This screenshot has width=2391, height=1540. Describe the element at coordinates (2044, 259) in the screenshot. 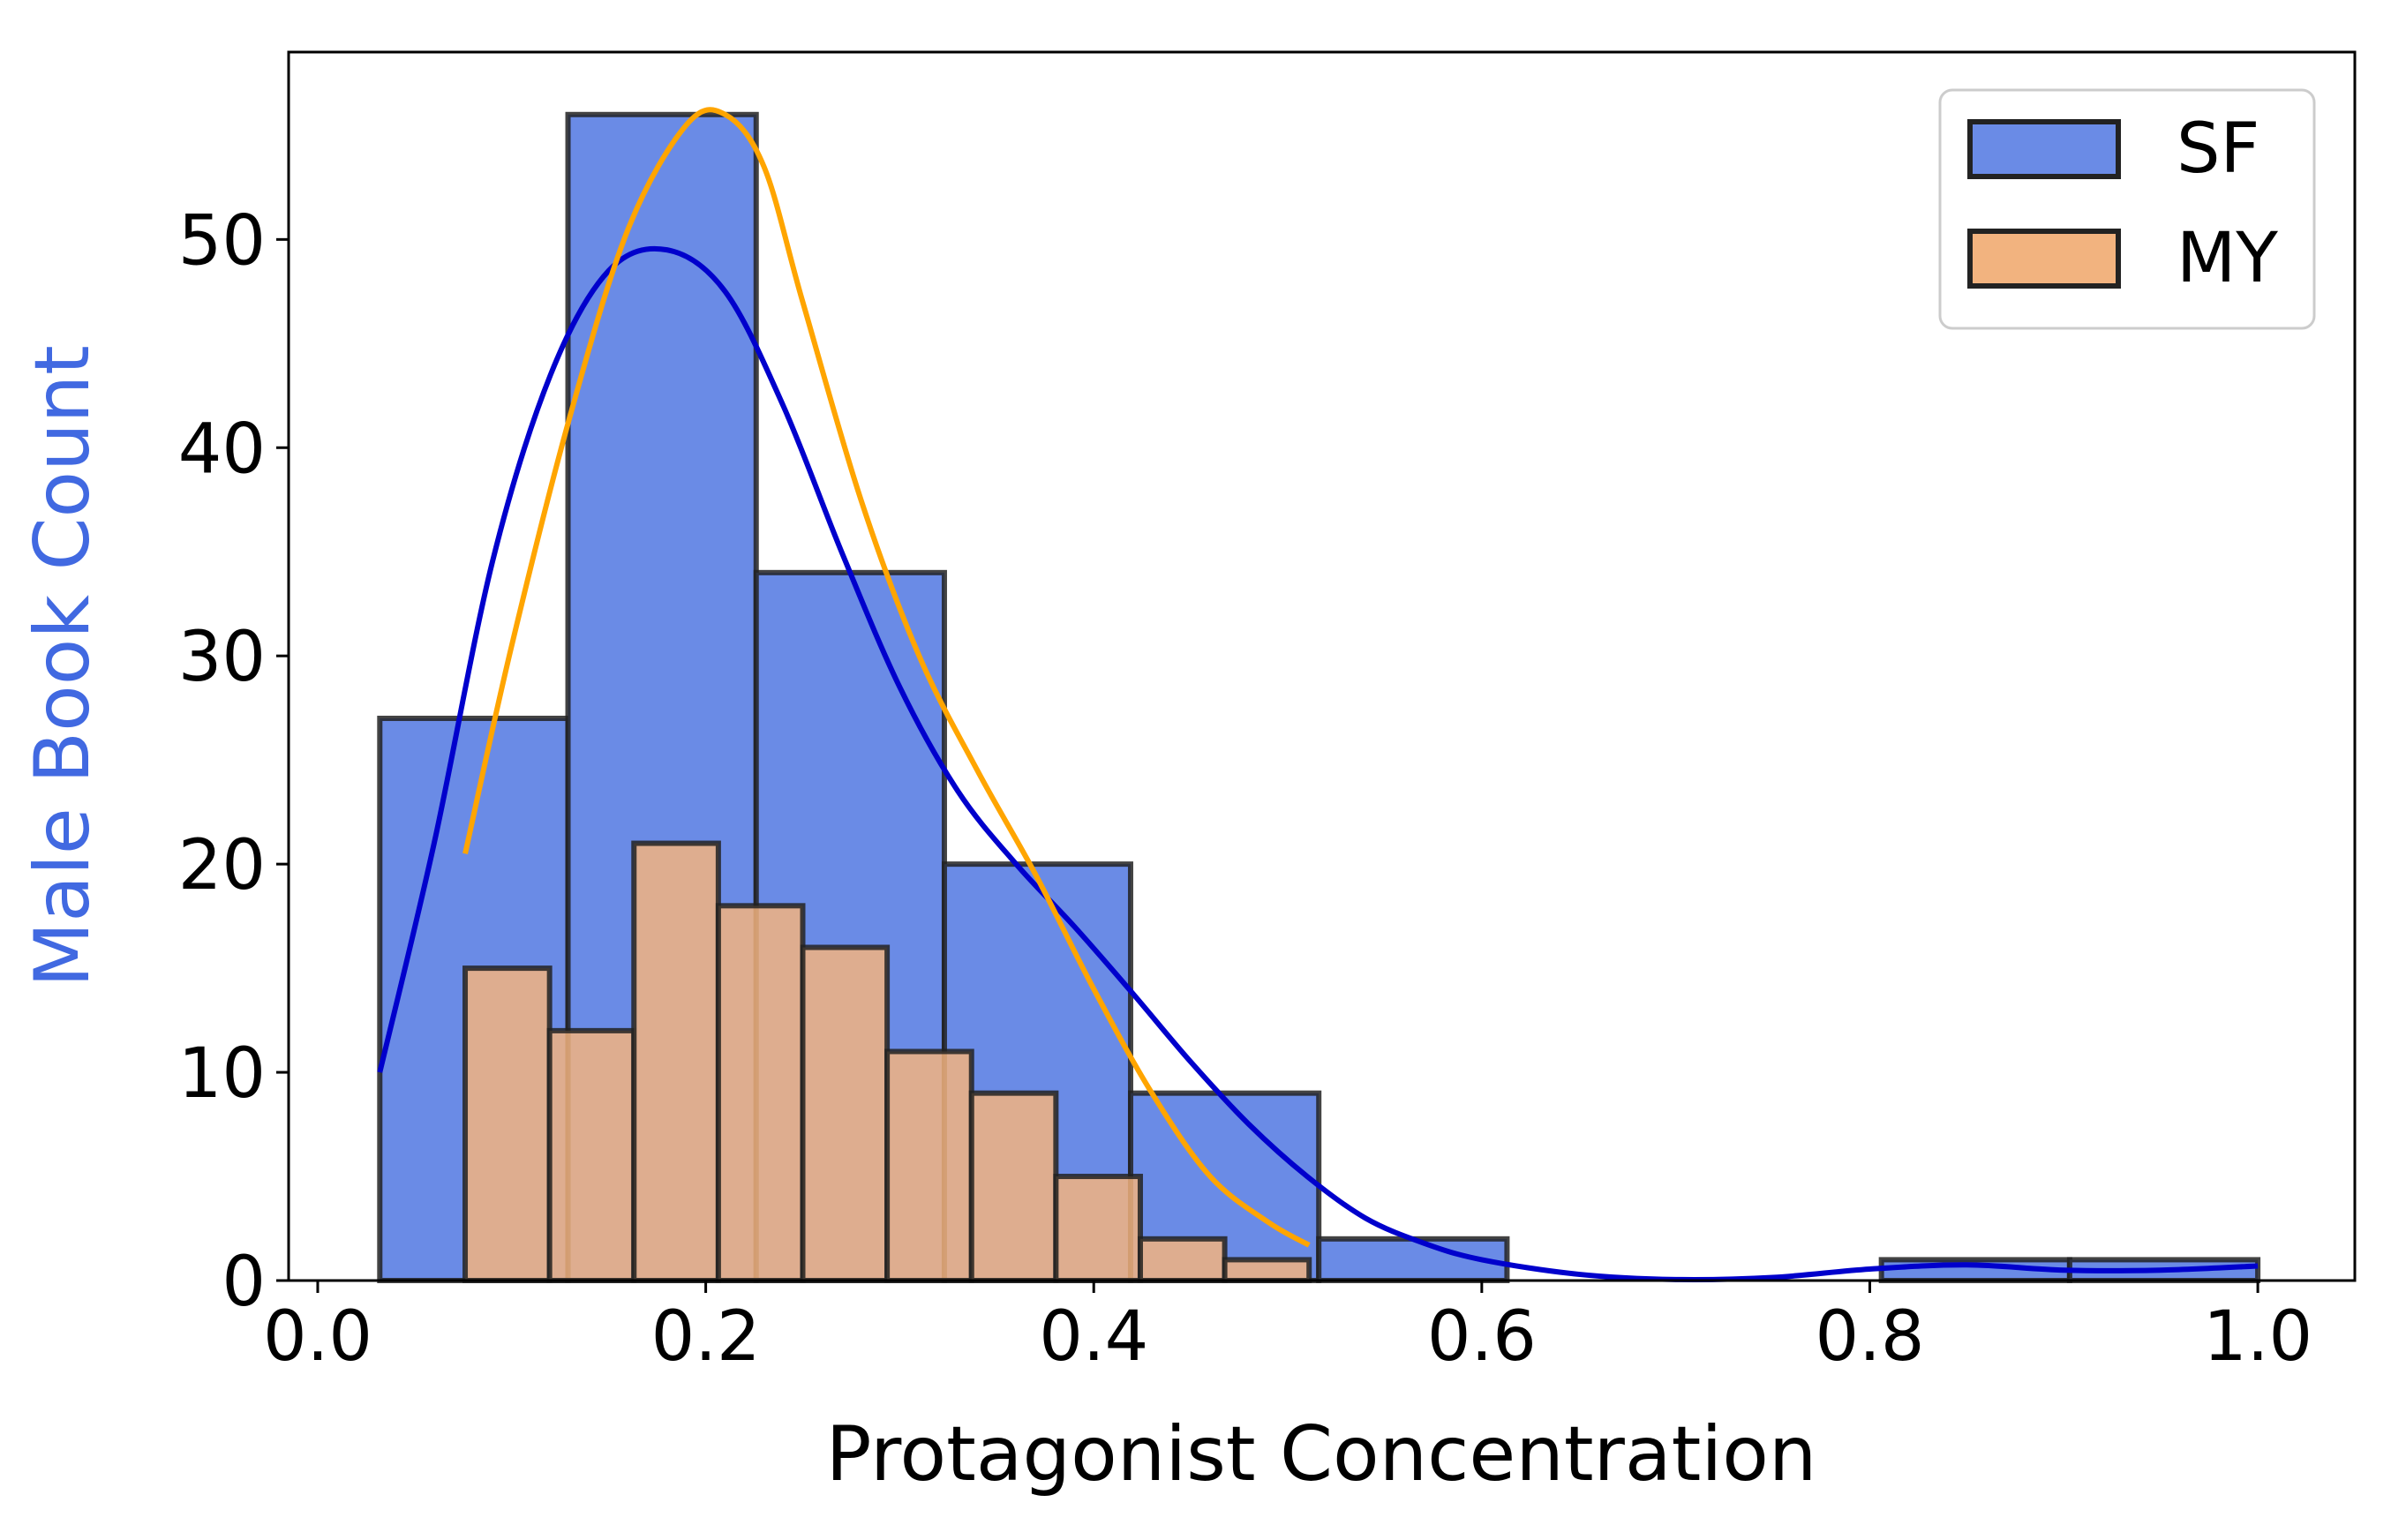

I see `legend-swatch-my` at that location.